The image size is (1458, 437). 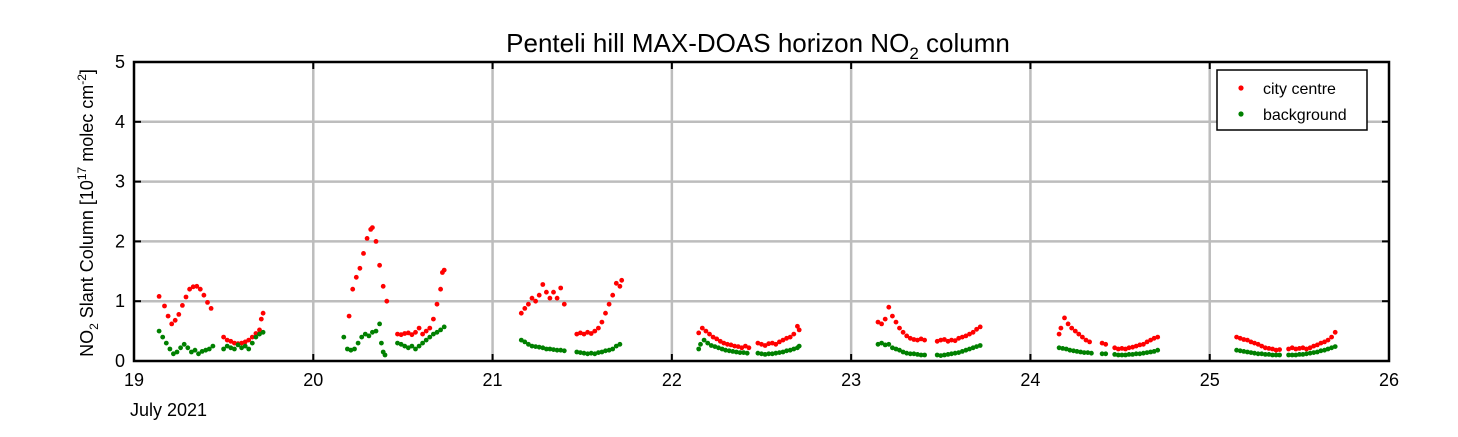 I want to click on x-tick-label: 24, so click(x=1030, y=380).